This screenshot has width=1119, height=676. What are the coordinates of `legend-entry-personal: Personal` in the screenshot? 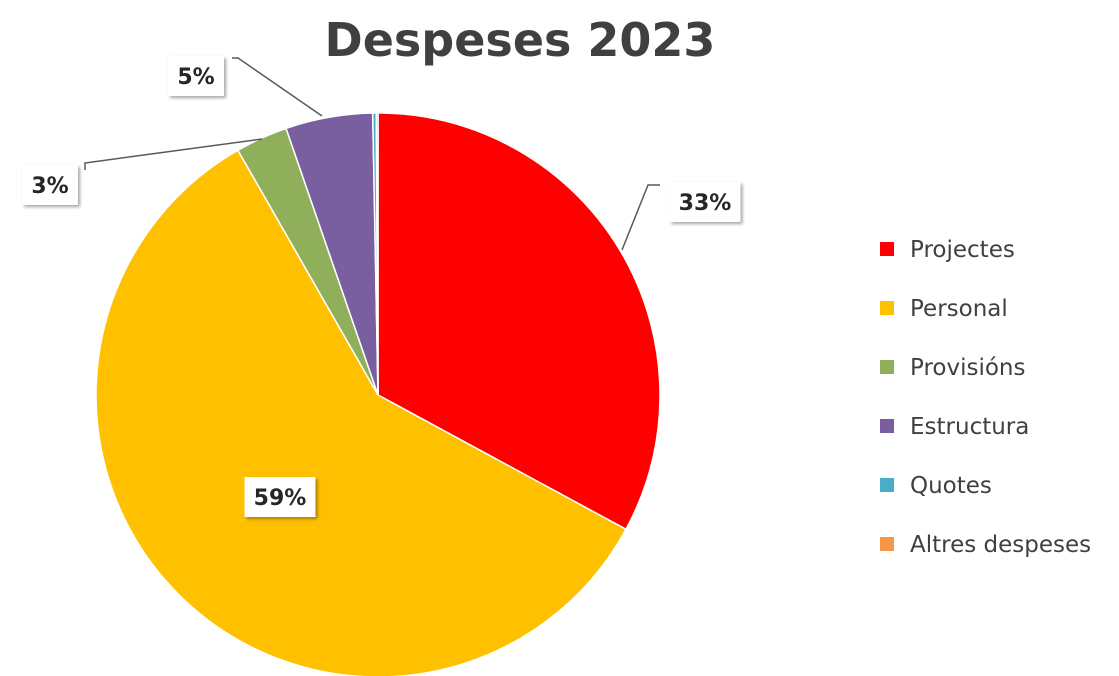 It's located at (959, 309).